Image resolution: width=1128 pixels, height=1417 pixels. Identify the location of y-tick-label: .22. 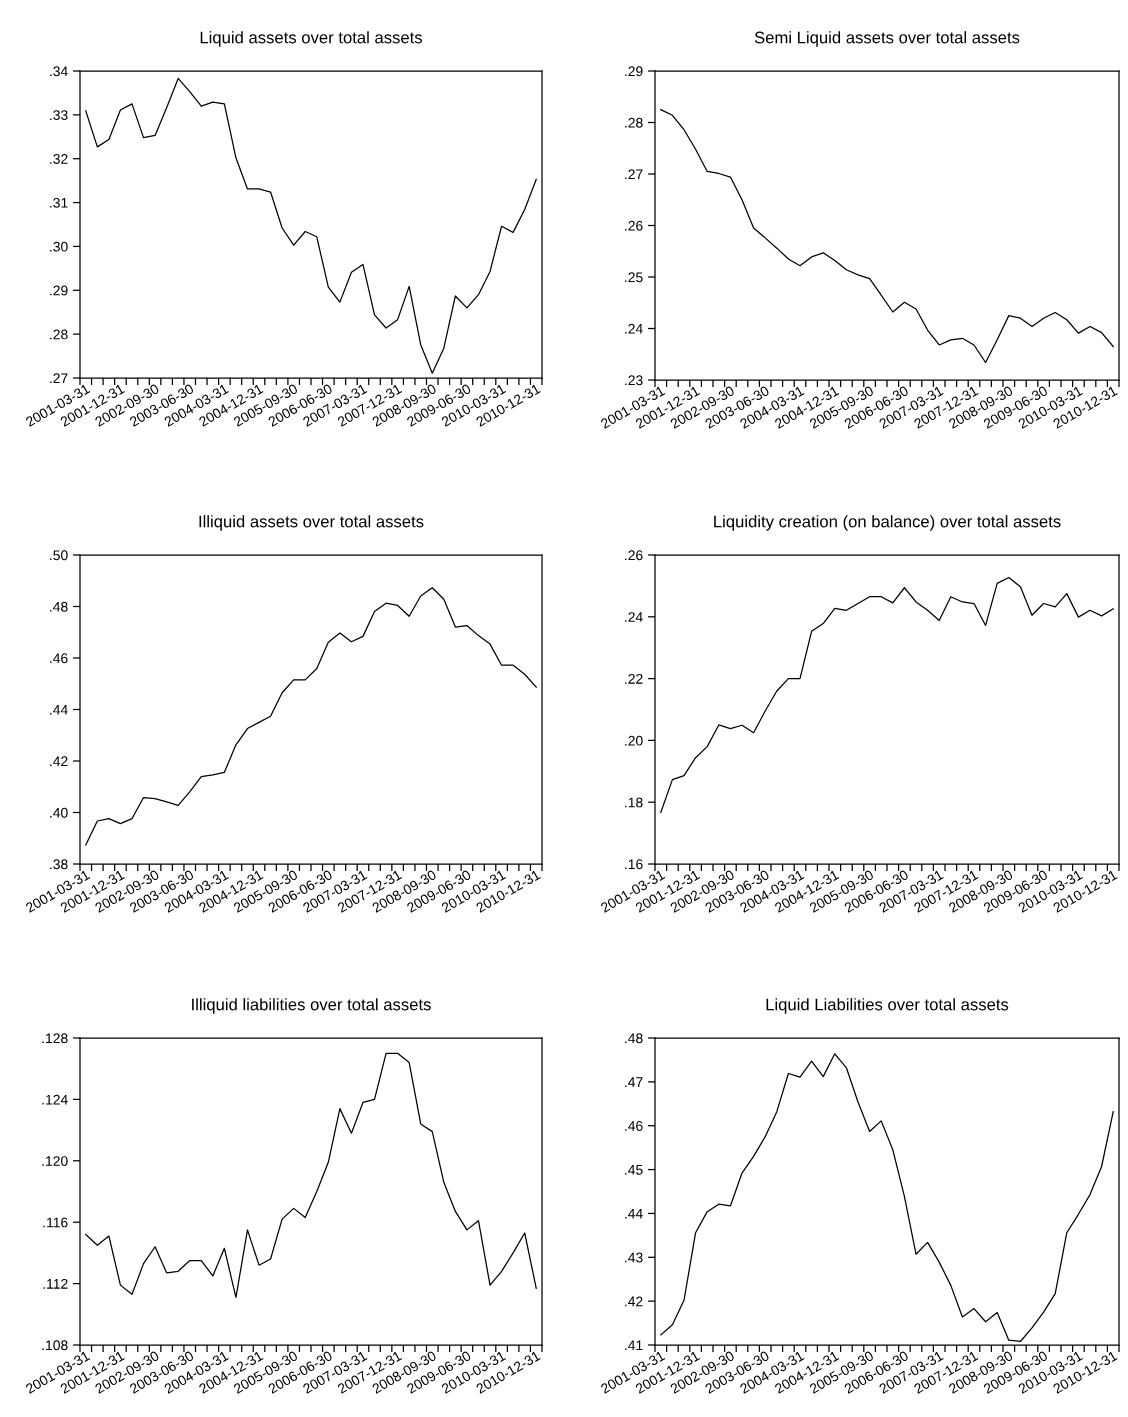
(634, 678).